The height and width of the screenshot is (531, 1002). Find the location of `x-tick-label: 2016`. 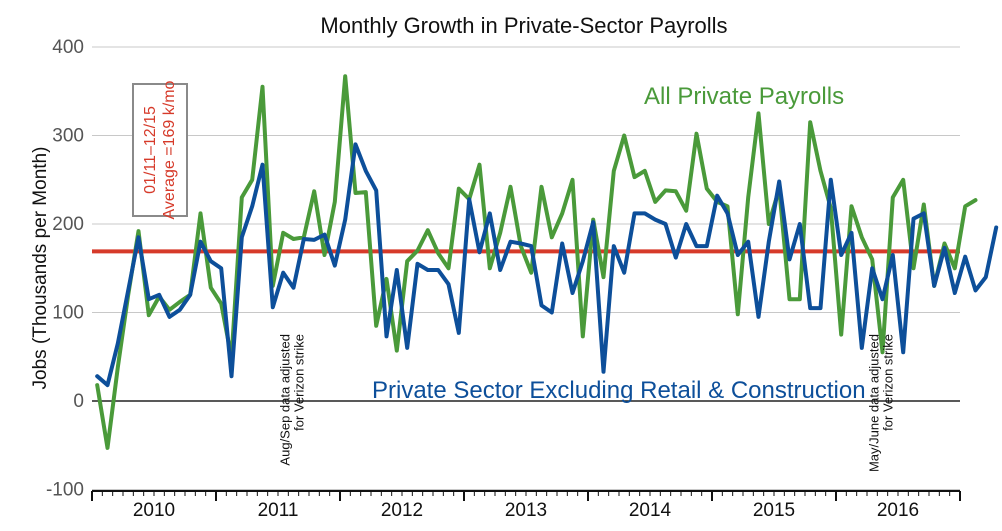

x-tick-label: 2016 is located at coordinates (898, 510).